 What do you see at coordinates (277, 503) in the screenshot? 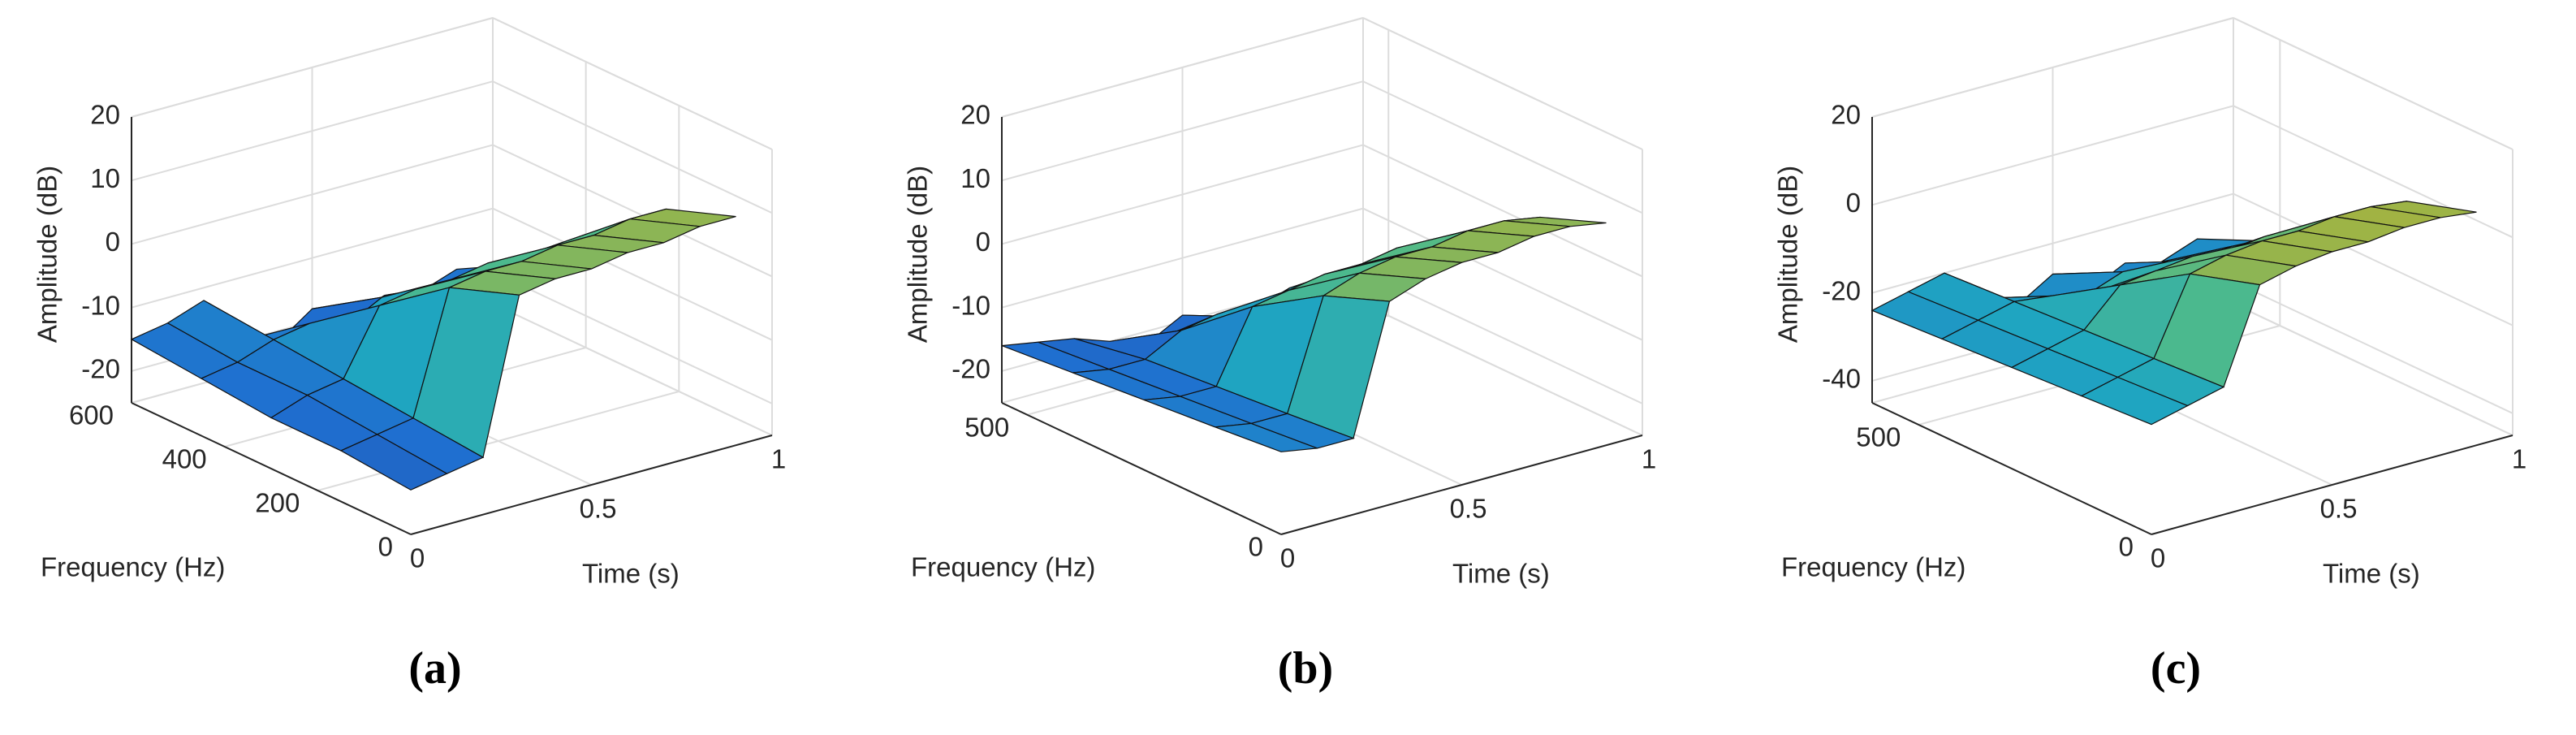
I see `y-tick-label: 200` at bounding box center [277, 503].